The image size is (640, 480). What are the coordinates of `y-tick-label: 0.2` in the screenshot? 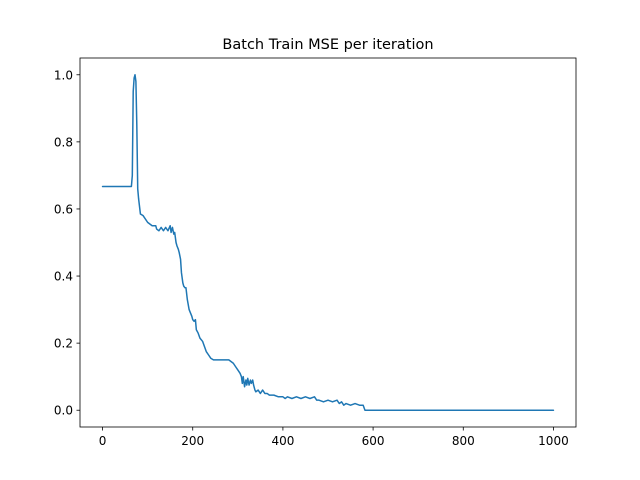 It's located at (63, 344).